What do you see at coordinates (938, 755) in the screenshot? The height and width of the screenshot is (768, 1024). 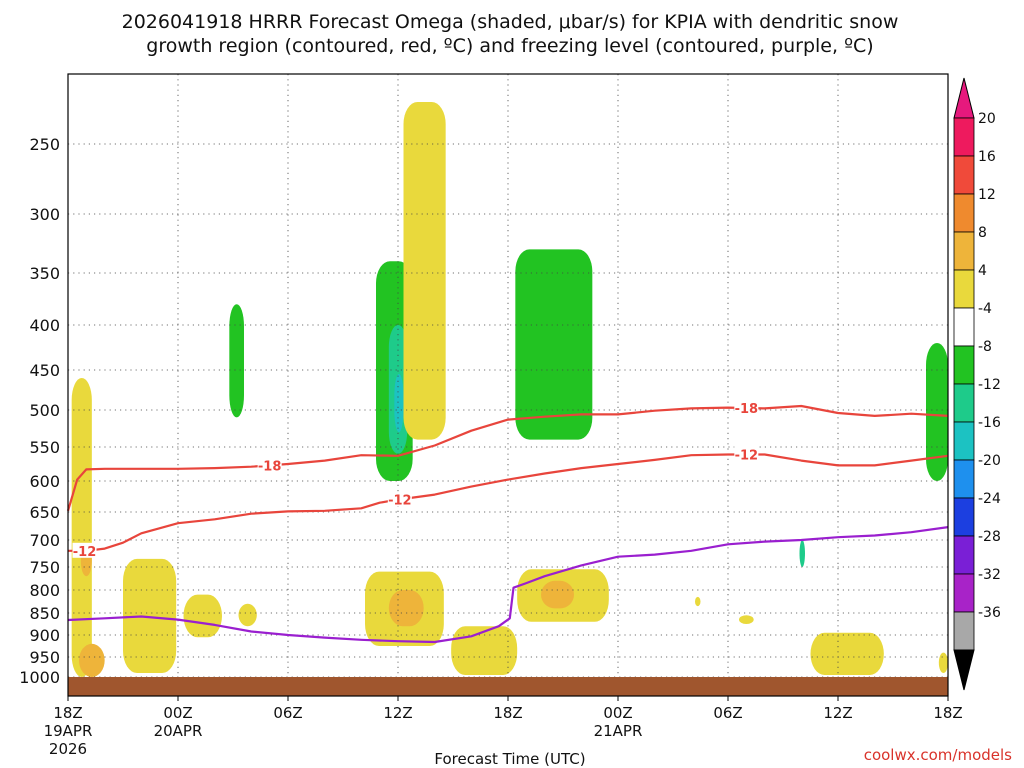 I see `credit-link: coolwx.com/models` at bounding box center [938, 755].